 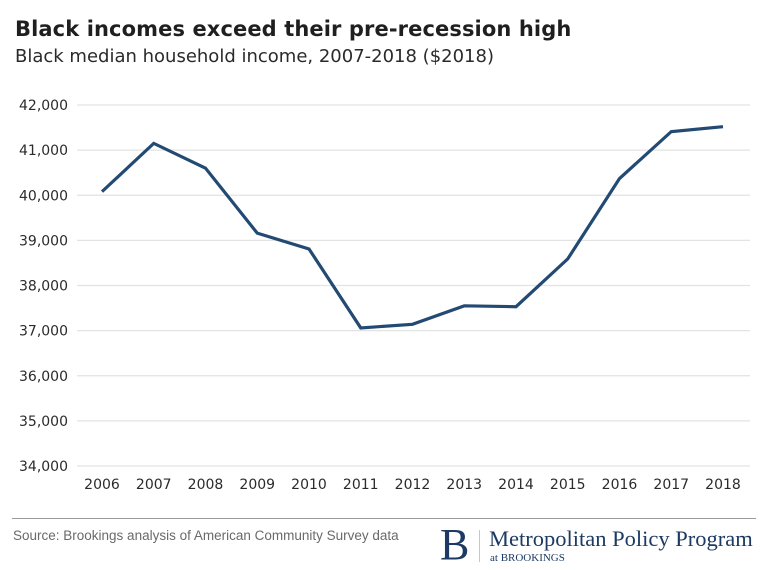 What do you see at coordinates (479, 546) in the screenshot?
I see `logo-separator` at bounding box center [479, 546].